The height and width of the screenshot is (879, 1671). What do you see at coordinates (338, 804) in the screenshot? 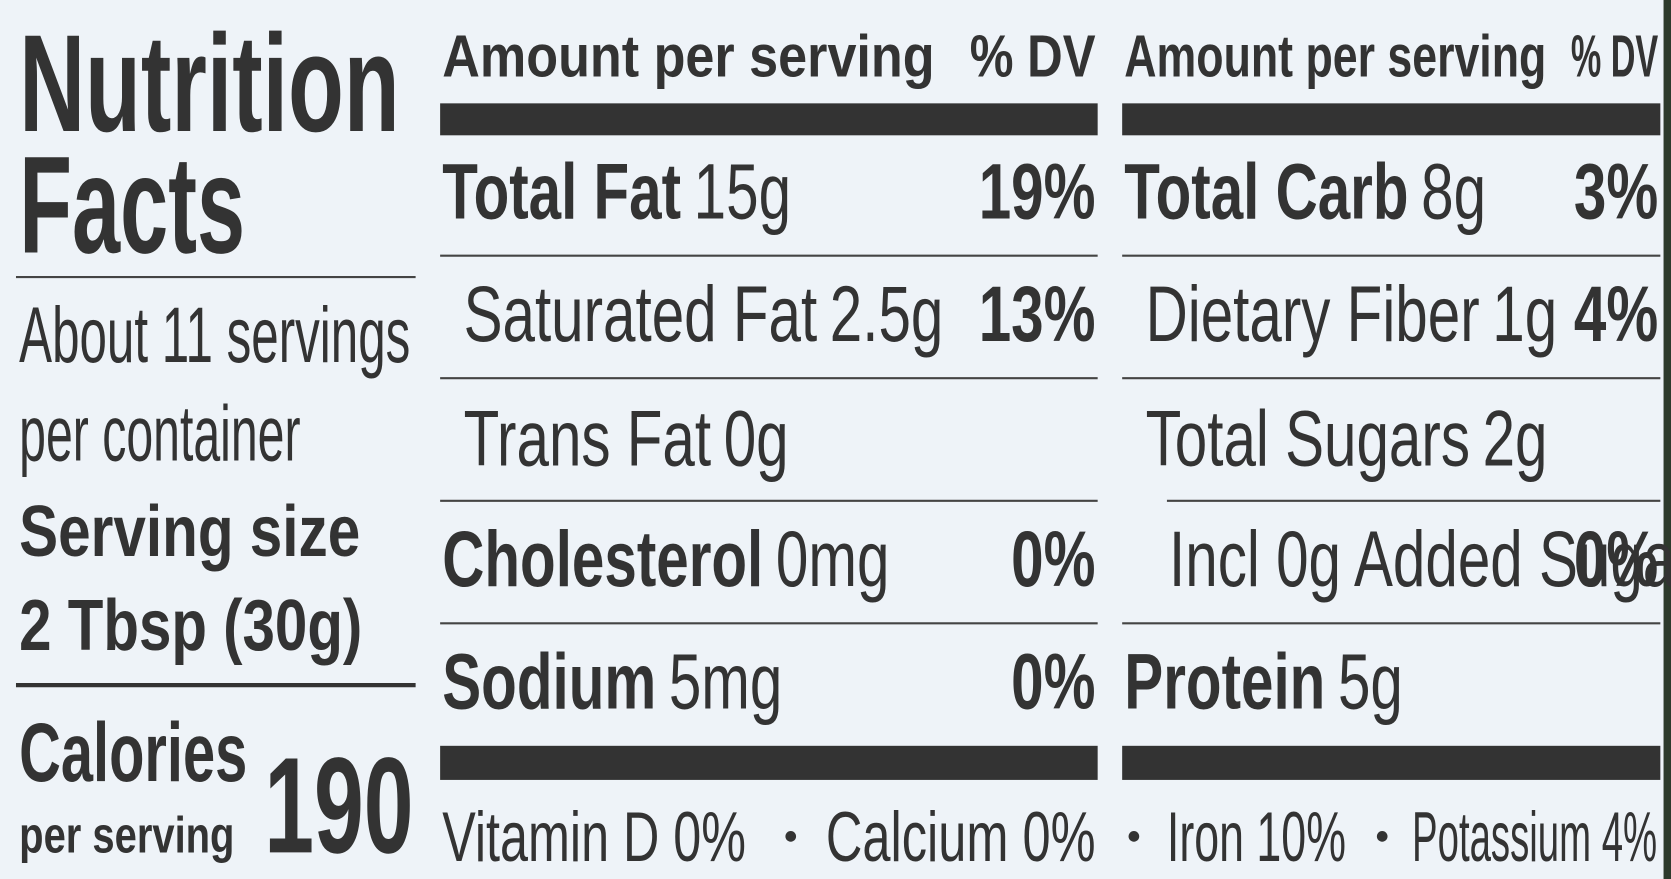
I see `calories-value: 190` at bounding box center [338, 804].